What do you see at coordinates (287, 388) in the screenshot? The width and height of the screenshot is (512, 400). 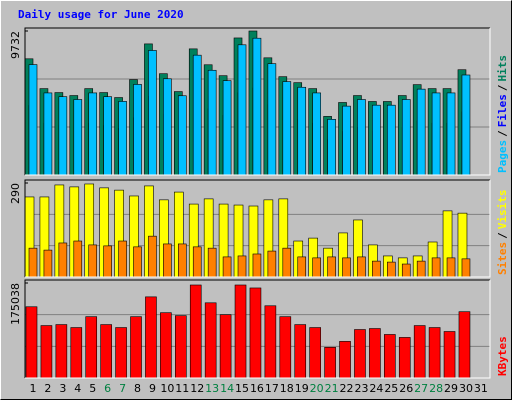 I see `x-tick-label: 18` at bounding box center [287, 388].